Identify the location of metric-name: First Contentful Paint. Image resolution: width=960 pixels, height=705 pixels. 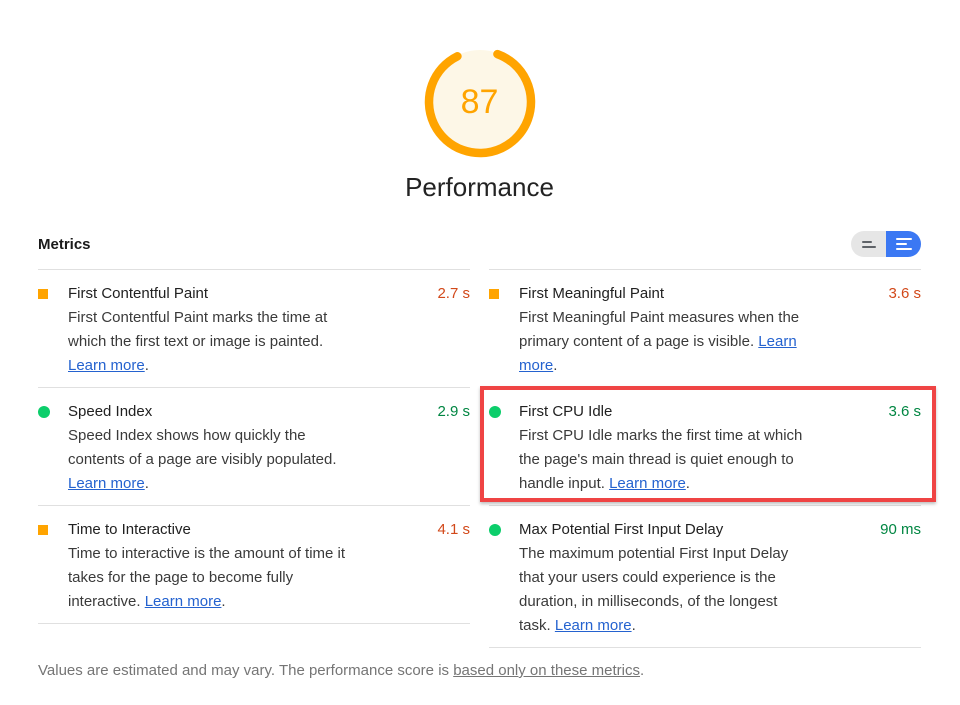
(138, 293).